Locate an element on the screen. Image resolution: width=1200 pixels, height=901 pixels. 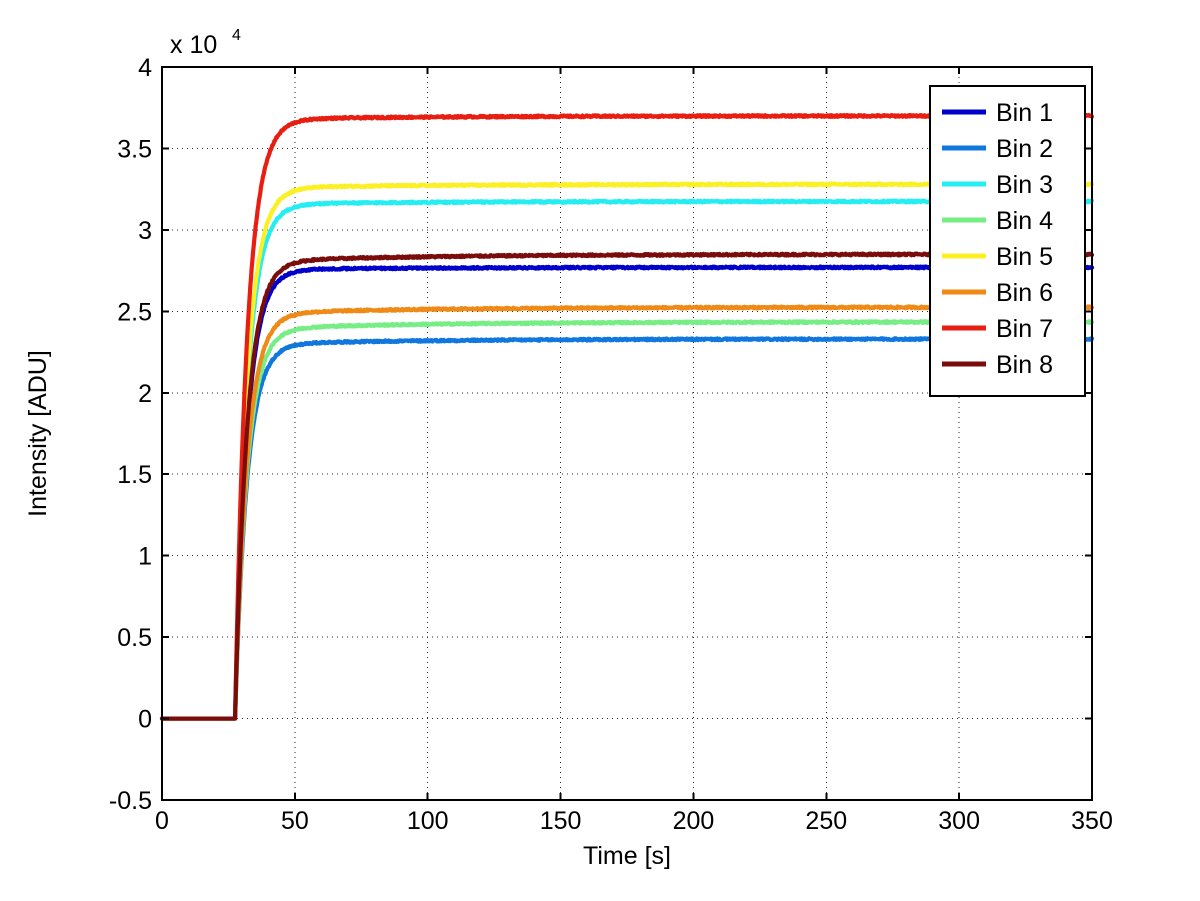
y-axis-exponent: x 10 is located at coordinates (193, 45).